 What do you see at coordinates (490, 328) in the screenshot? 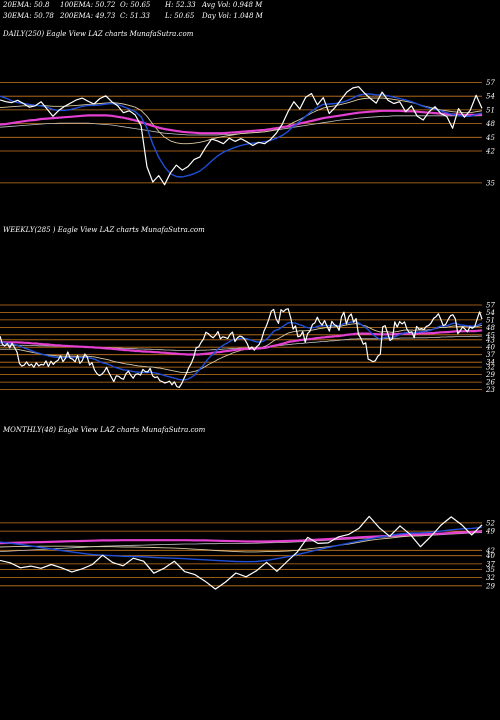
I see `weekly-ytick-label: 48` at bounding box center [490, 328].